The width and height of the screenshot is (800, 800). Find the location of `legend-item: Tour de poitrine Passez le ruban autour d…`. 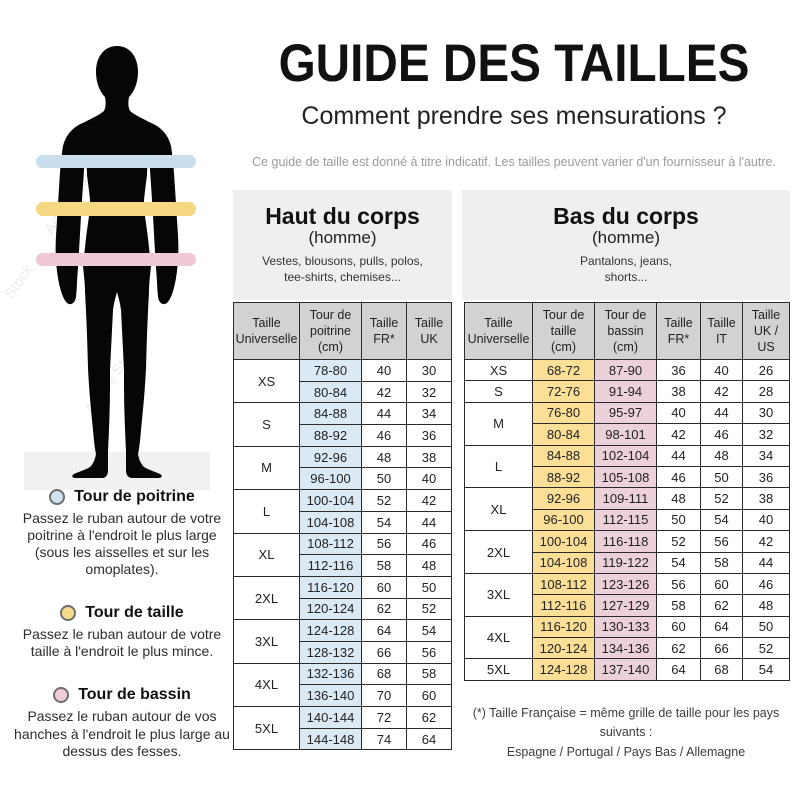

legend-item: Tour de poitrine Passez le ruban autour d… is located at coordinates (122, 533).